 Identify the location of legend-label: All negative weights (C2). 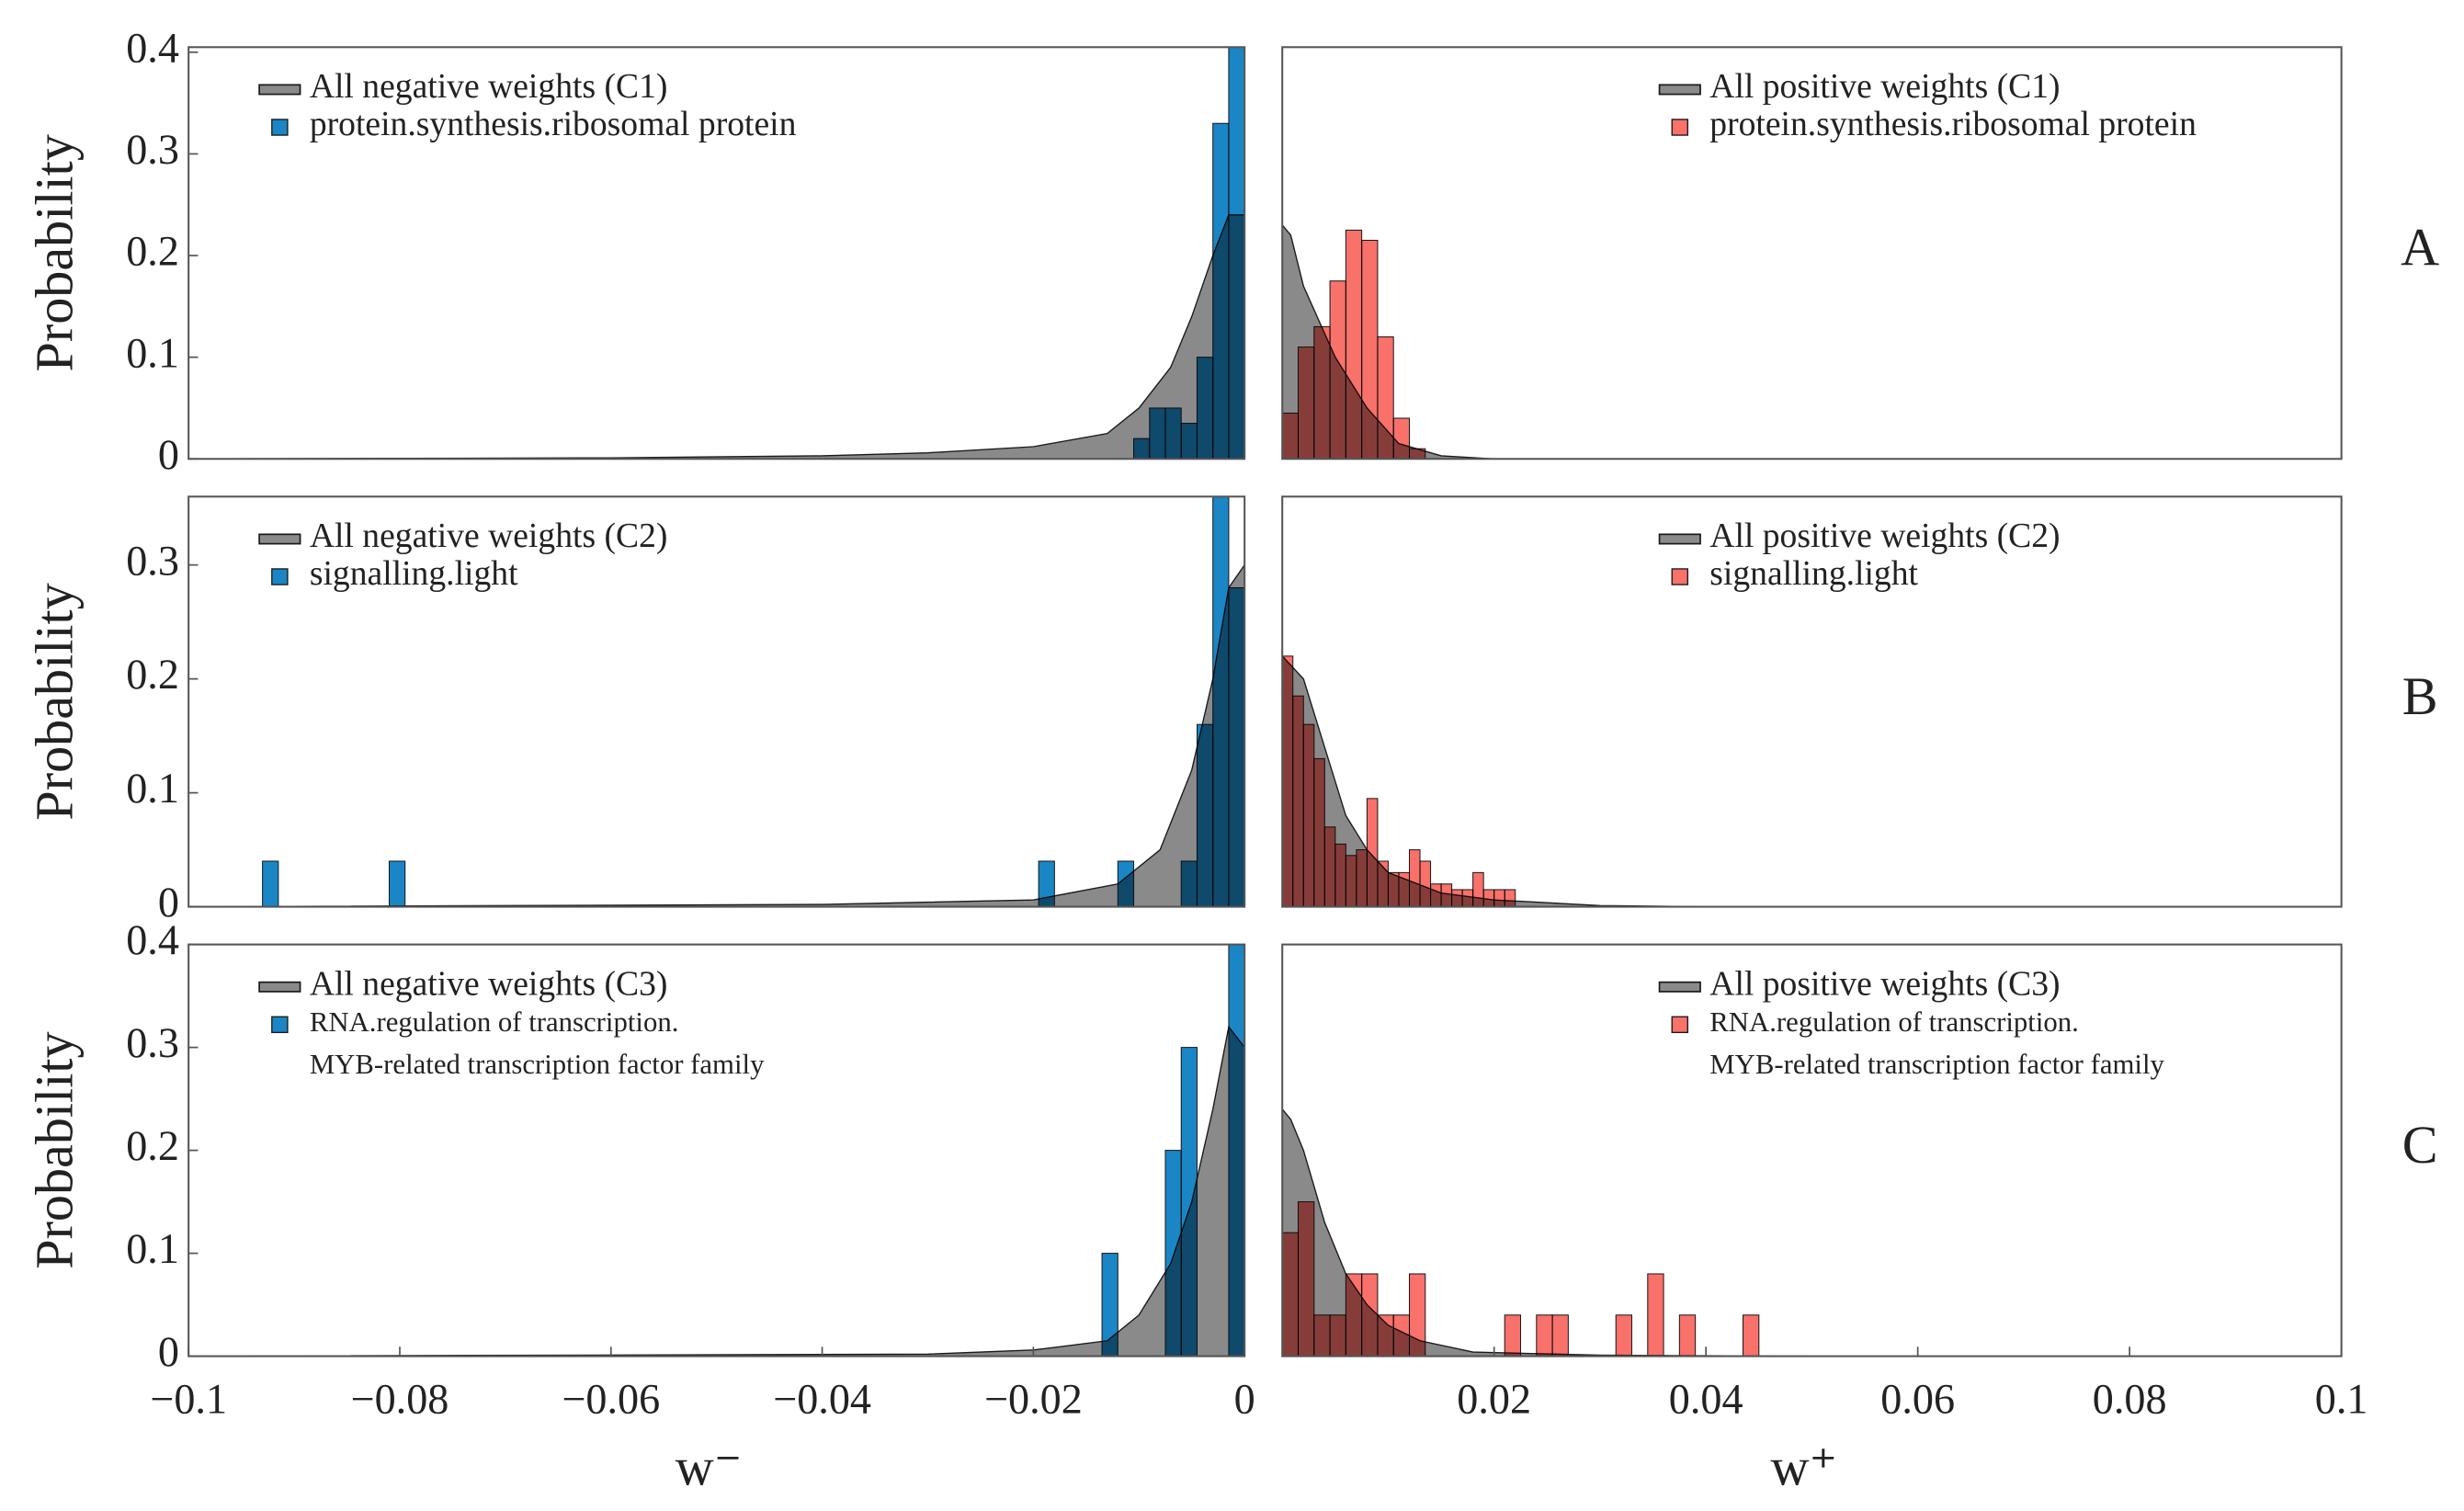
(489, 536).